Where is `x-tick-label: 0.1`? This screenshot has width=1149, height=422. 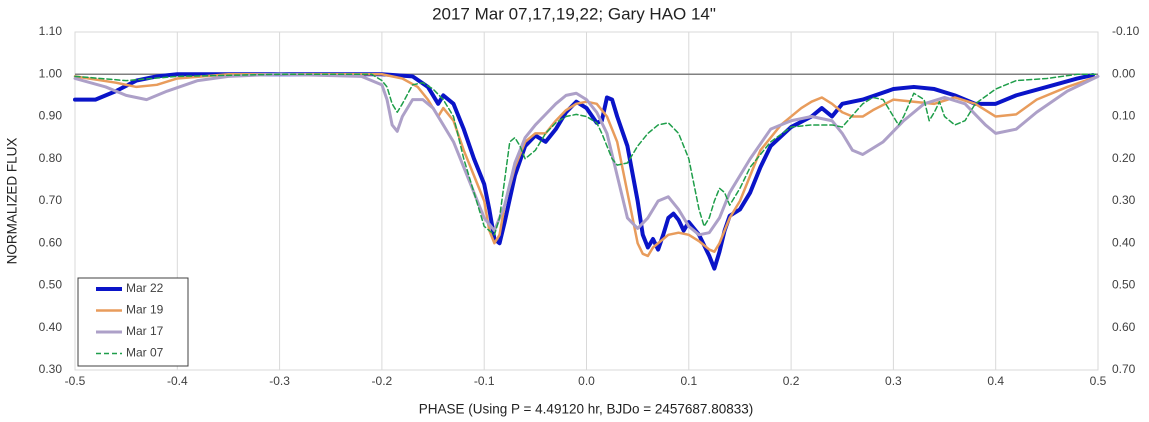 x-tick-label: 0.1 is located at coordinates (688, 381).